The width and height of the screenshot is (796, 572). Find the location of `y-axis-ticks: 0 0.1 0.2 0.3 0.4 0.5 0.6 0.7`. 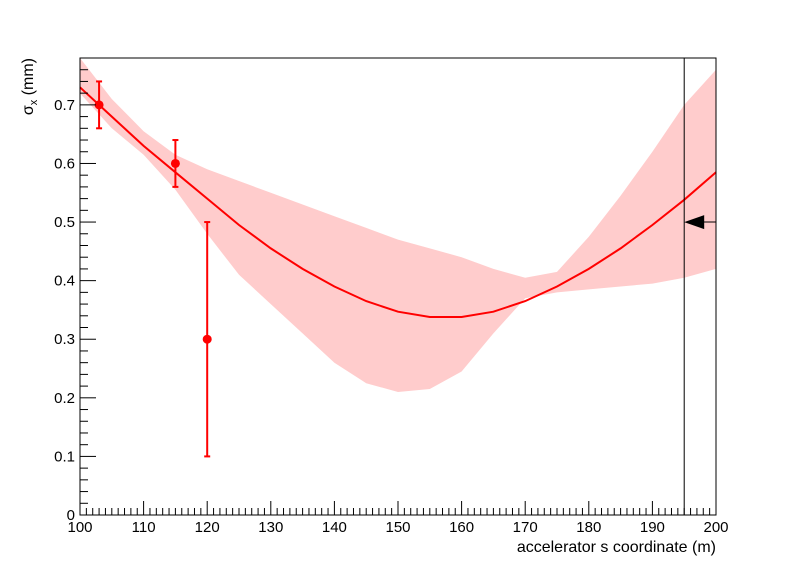

y-axis-ticks: 0 0.1 0.2 0.3 0.4 0.5 0.6 0.7 is located at coordinates (75, 290).